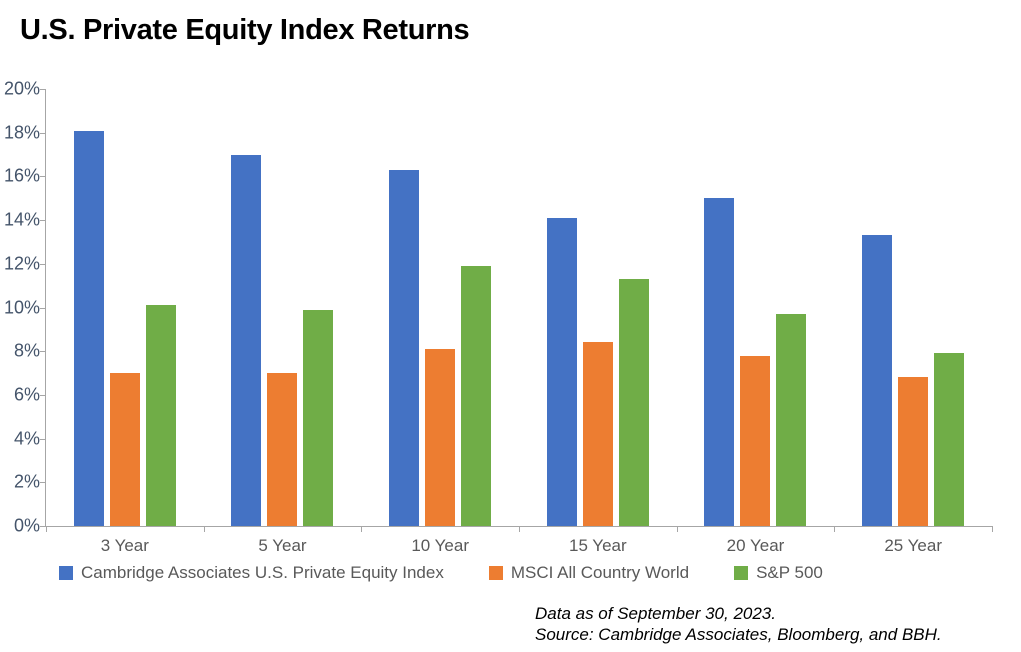  I want to click on bar-s-p-500-3-year, so click(160, 415).